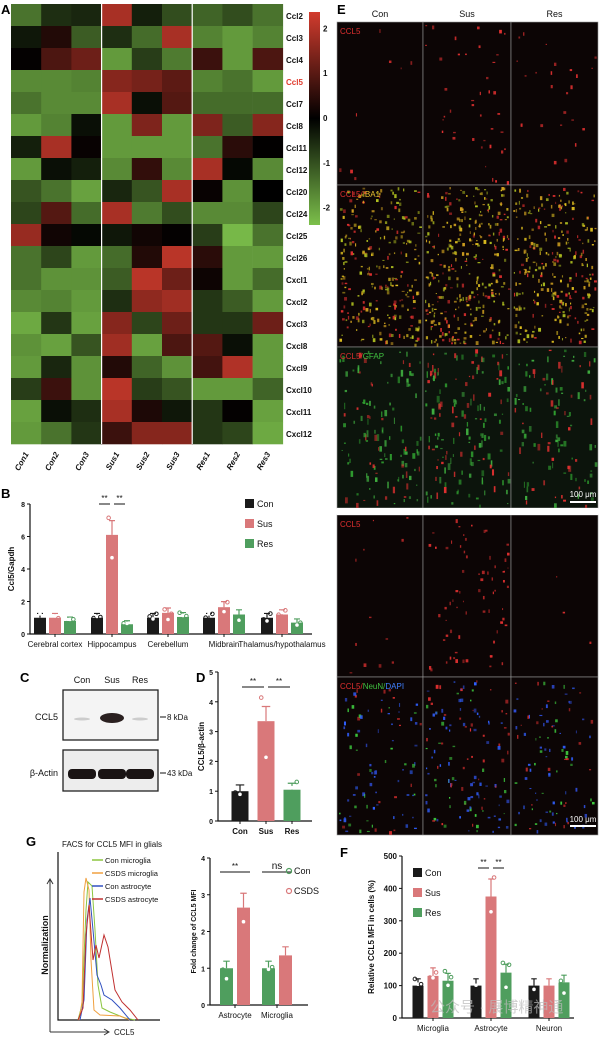 This screenshot has height=1040, width=600. Describe the element at coordinates (277, 1015) in the screenshot. I see `x-tick-label: Microglia` at that location.